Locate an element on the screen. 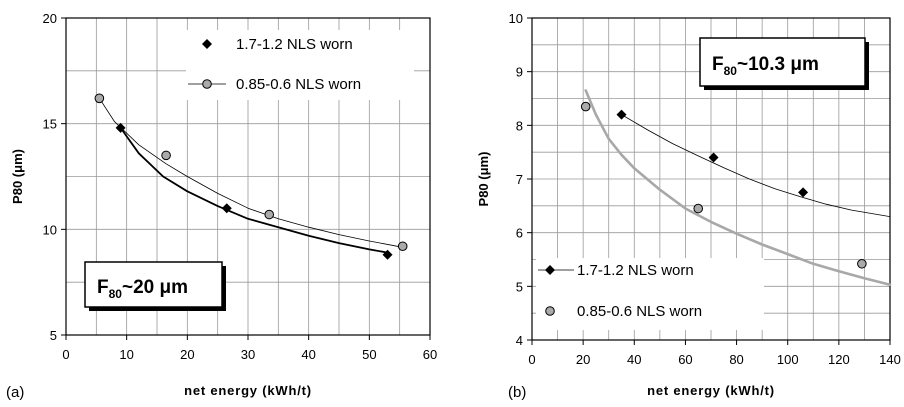  x-tick-label: 140 is located at coordinates (890, 359).